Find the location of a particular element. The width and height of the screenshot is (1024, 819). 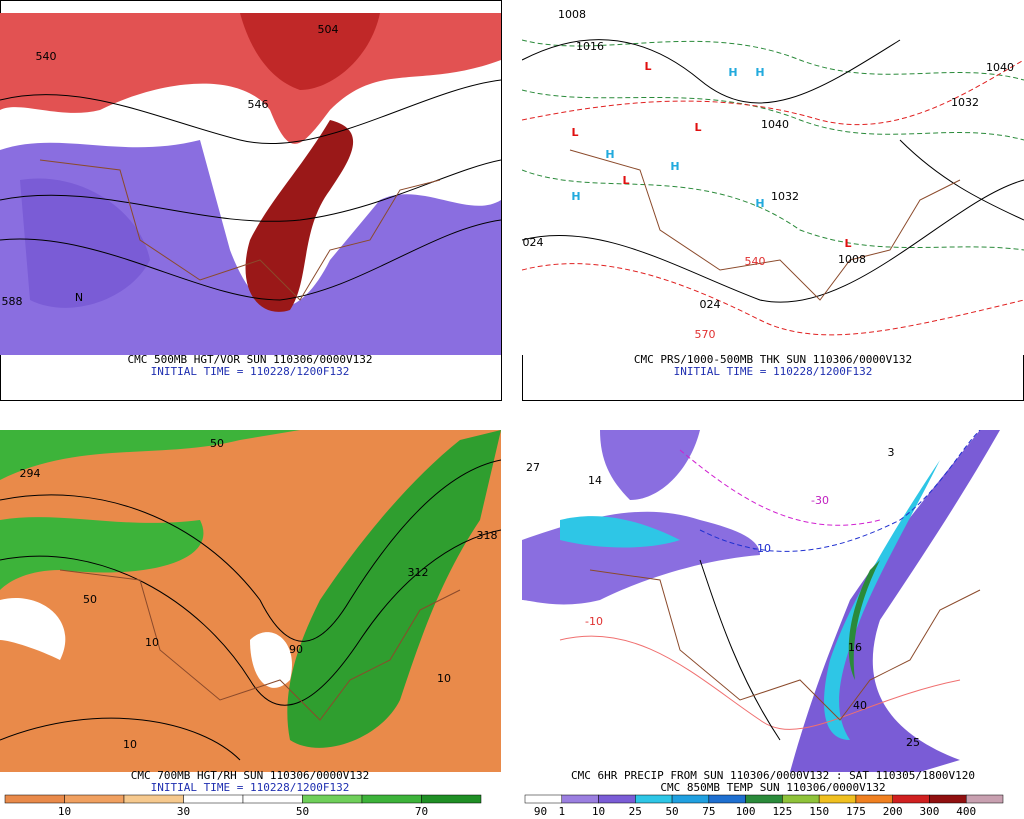

map-label: N is located at coordinates (79, 297).